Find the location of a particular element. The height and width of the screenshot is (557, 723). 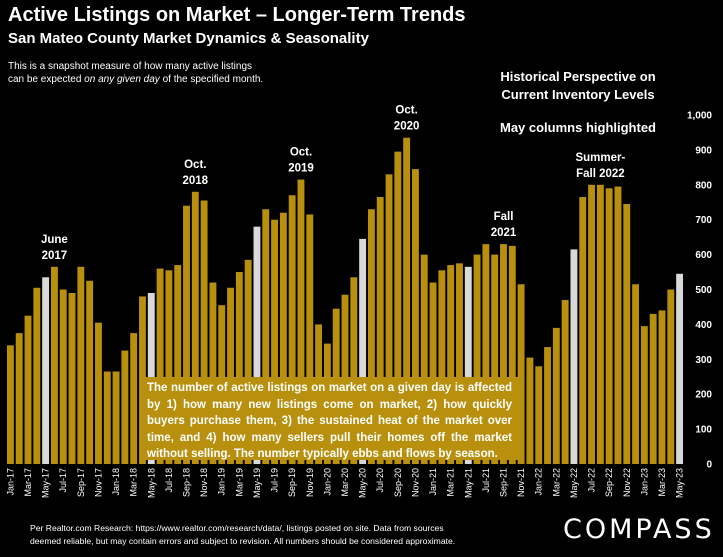

note-line-2-post: of the specified month. is located at coordinates (211, 79).